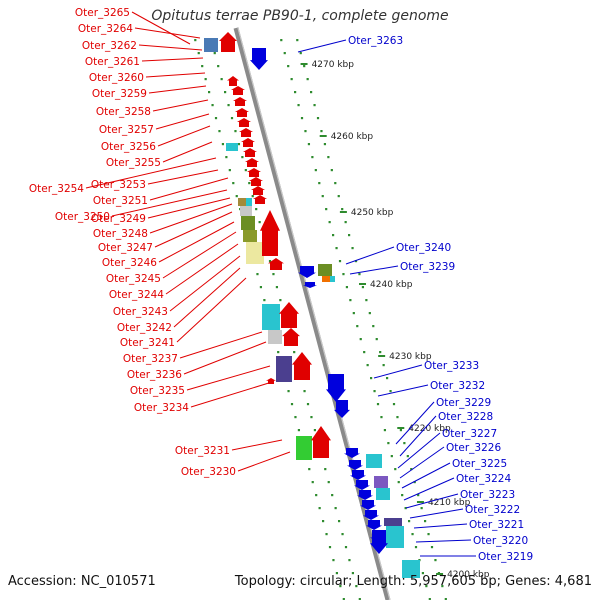  What do you see at coordinates (469, 434) in the screenshot?
I see `gene-label-oter-3227: Oter_3227` at bounding box center [469, 434].